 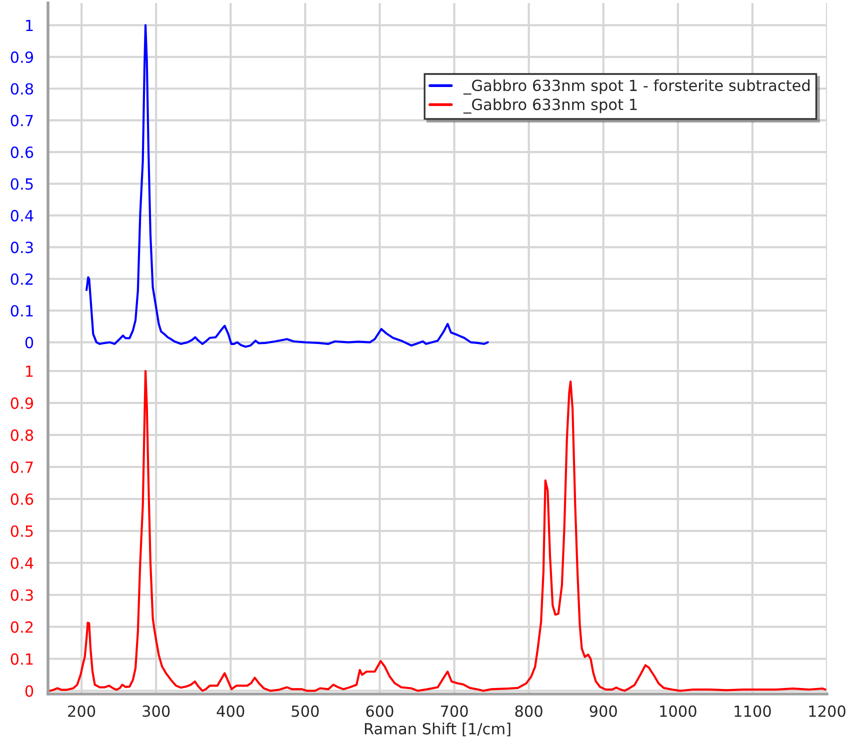 What do you see at coordinates (230, 711) in the screenshot?
I see `x-tick-label: 400` at bounding box center [230, 711].